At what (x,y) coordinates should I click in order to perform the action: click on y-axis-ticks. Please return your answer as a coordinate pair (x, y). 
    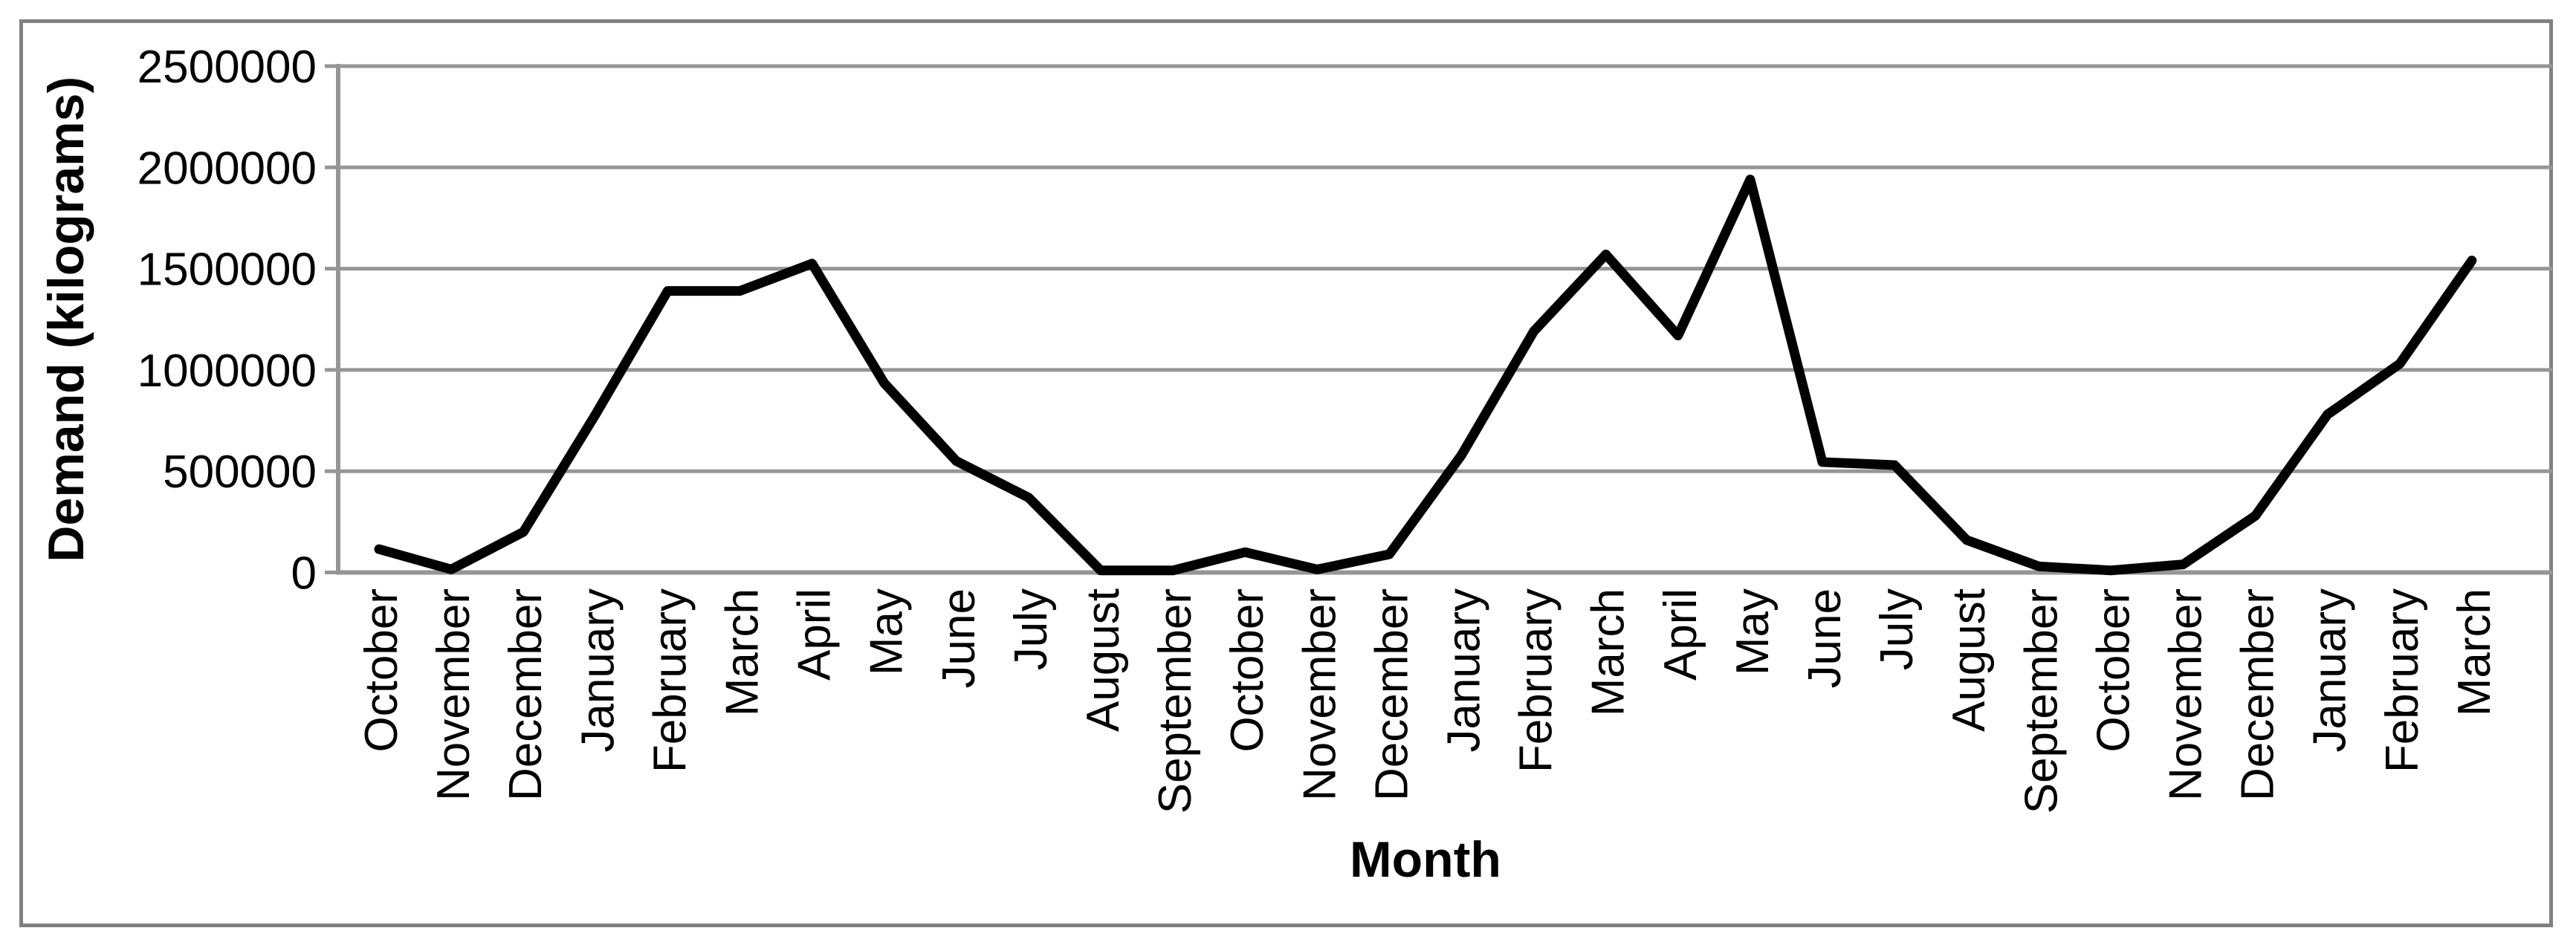
    Looking at the image, I should click on (331, 319).